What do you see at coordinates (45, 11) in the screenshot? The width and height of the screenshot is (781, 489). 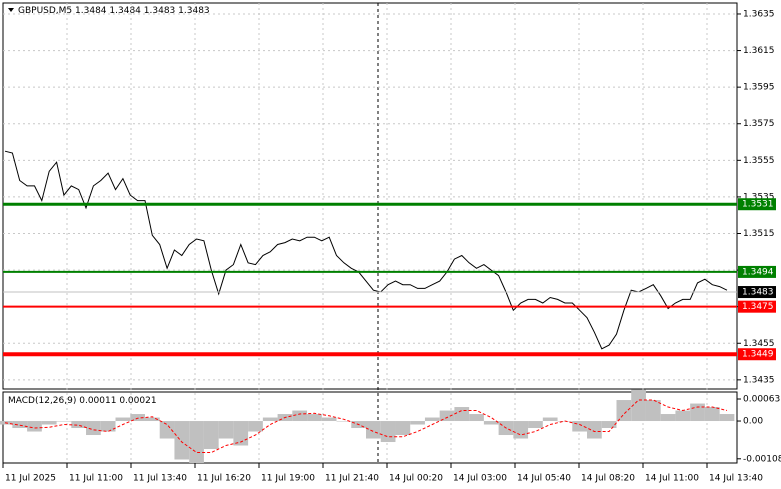 I see `symbol: GBPUSD,M5` at bounding box center [45, 11].